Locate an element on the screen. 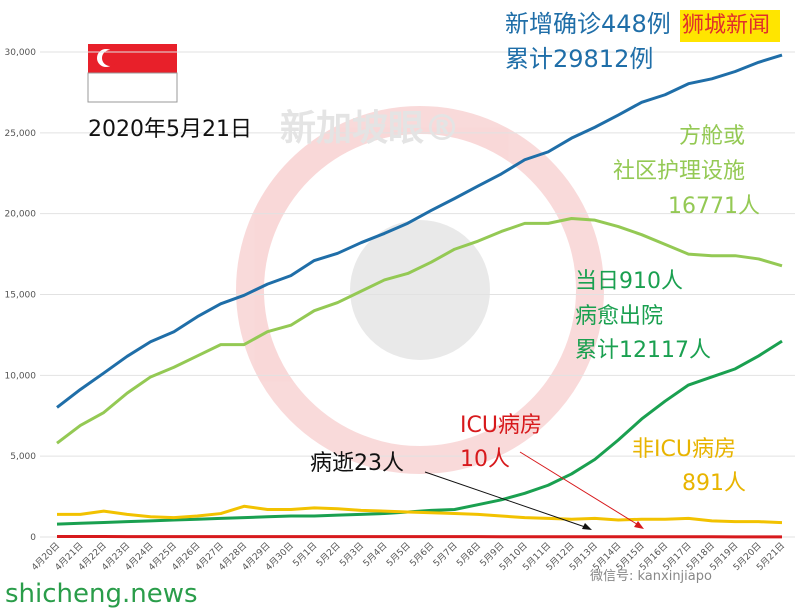 The image size is (800, 612). annotation: 累计12117人 is located at coordinates (643, 350).